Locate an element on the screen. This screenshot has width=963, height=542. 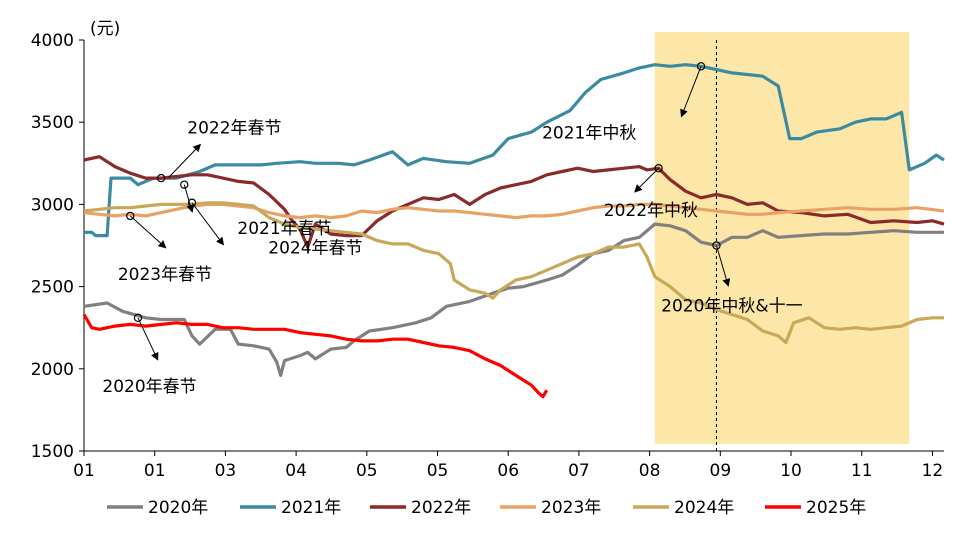
x-tick-label: 06 is located at coordinates (508, 471).